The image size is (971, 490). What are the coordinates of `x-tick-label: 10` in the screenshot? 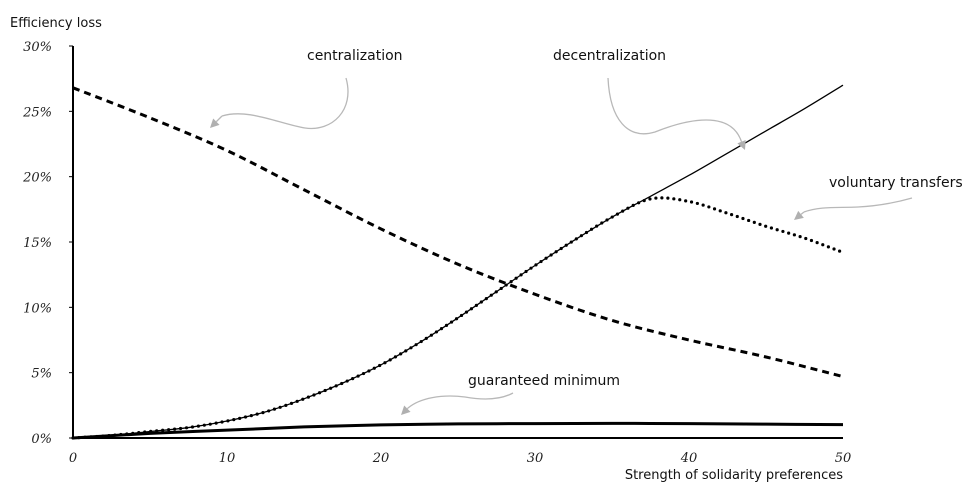 It's located at (227, 458).